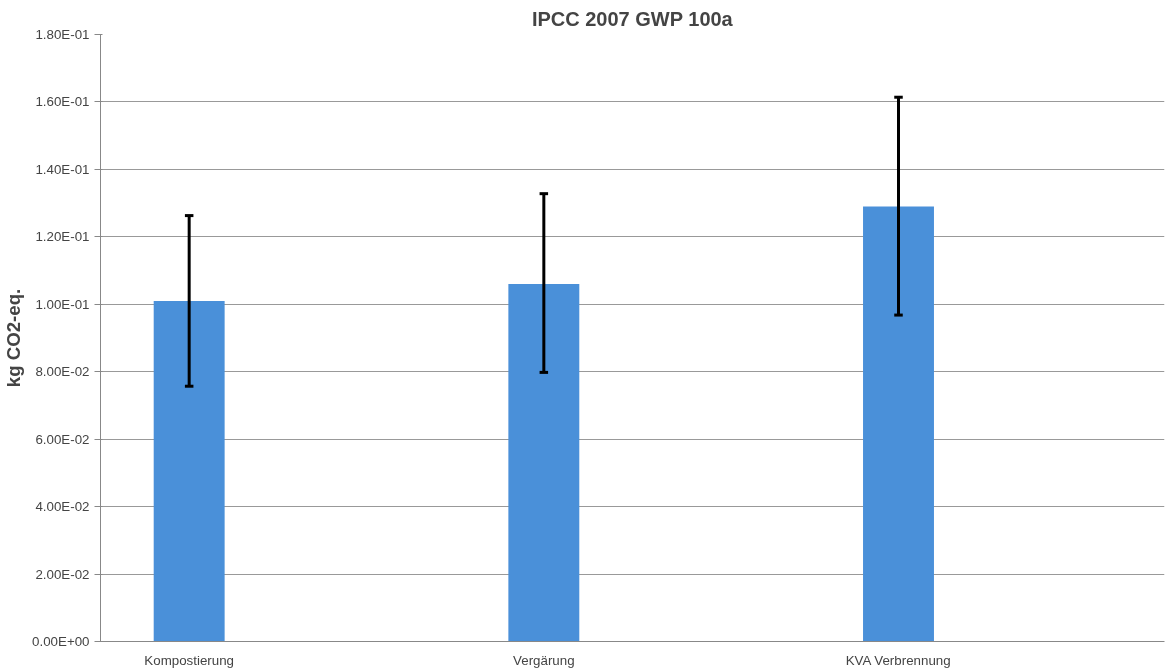 This screenshot has height=671, width=1169. I want to click on y-tick-label: 1.00E-01, so click(62, 304).